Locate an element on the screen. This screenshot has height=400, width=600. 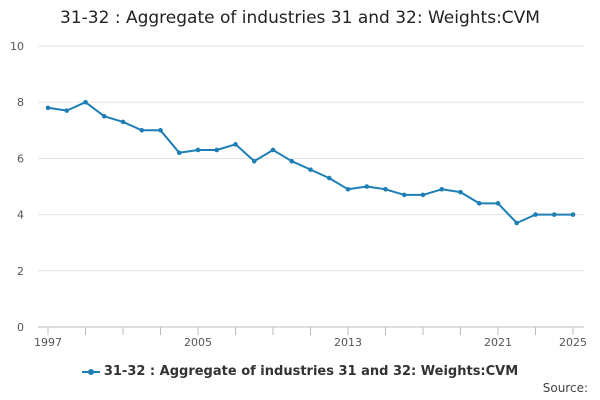
x-tick-label: 2013 is located at coordinates (348, 342).